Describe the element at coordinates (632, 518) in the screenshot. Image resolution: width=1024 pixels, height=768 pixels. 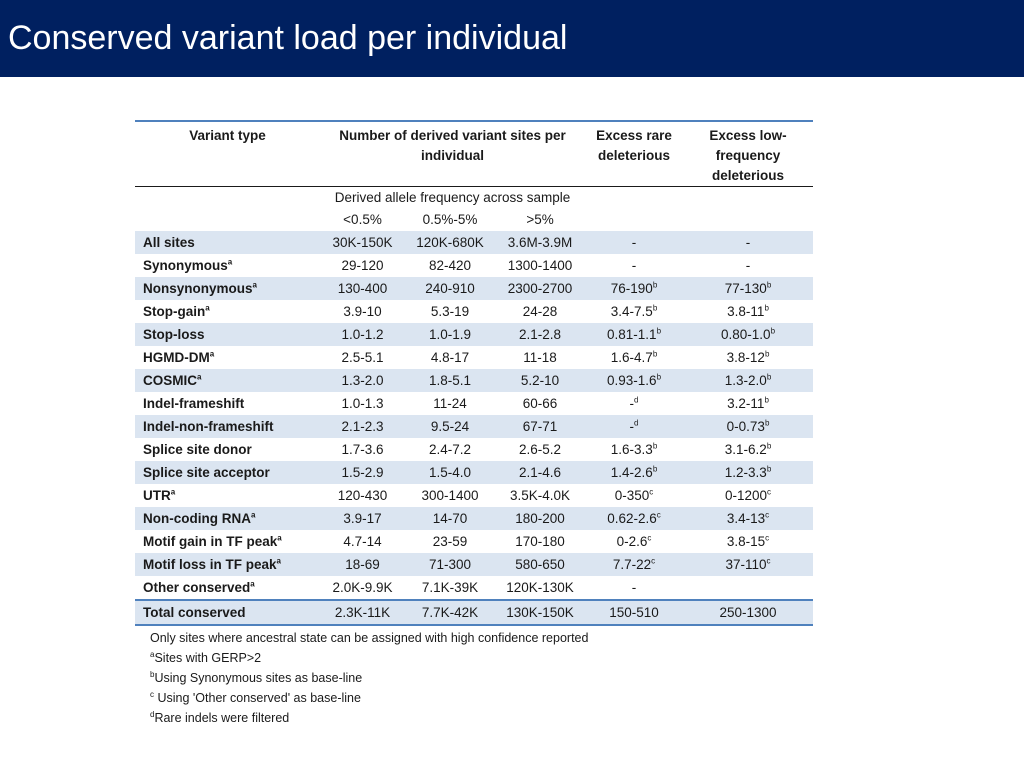
I see `excess-rare-cell-text: 0.62-2.6` at that location.